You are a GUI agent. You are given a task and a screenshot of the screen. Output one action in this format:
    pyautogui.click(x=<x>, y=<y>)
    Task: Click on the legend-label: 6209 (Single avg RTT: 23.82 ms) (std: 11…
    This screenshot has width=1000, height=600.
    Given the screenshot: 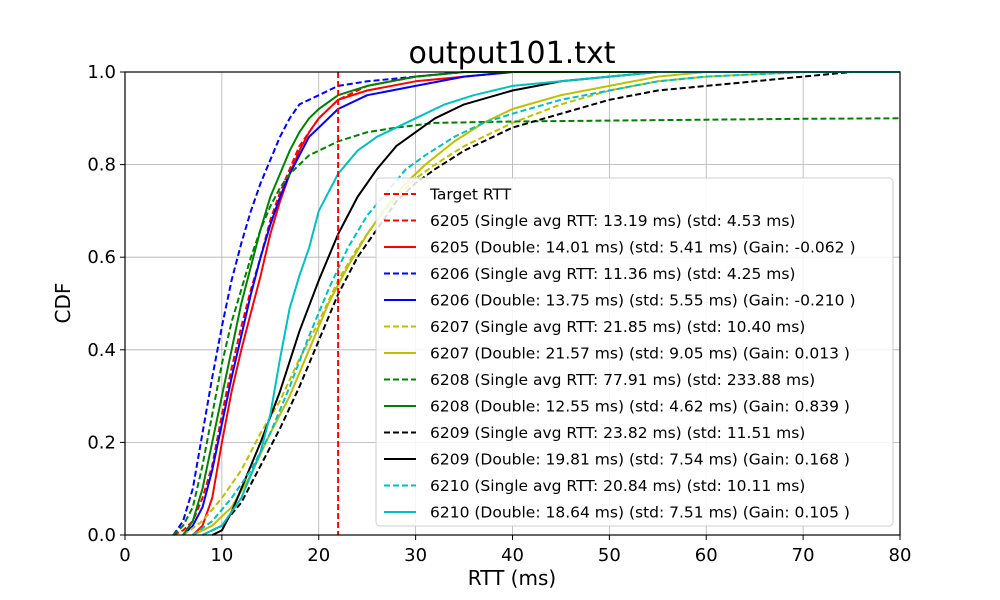 What is the action you would take?
    pyautogui.click(x=617, y=433)
    